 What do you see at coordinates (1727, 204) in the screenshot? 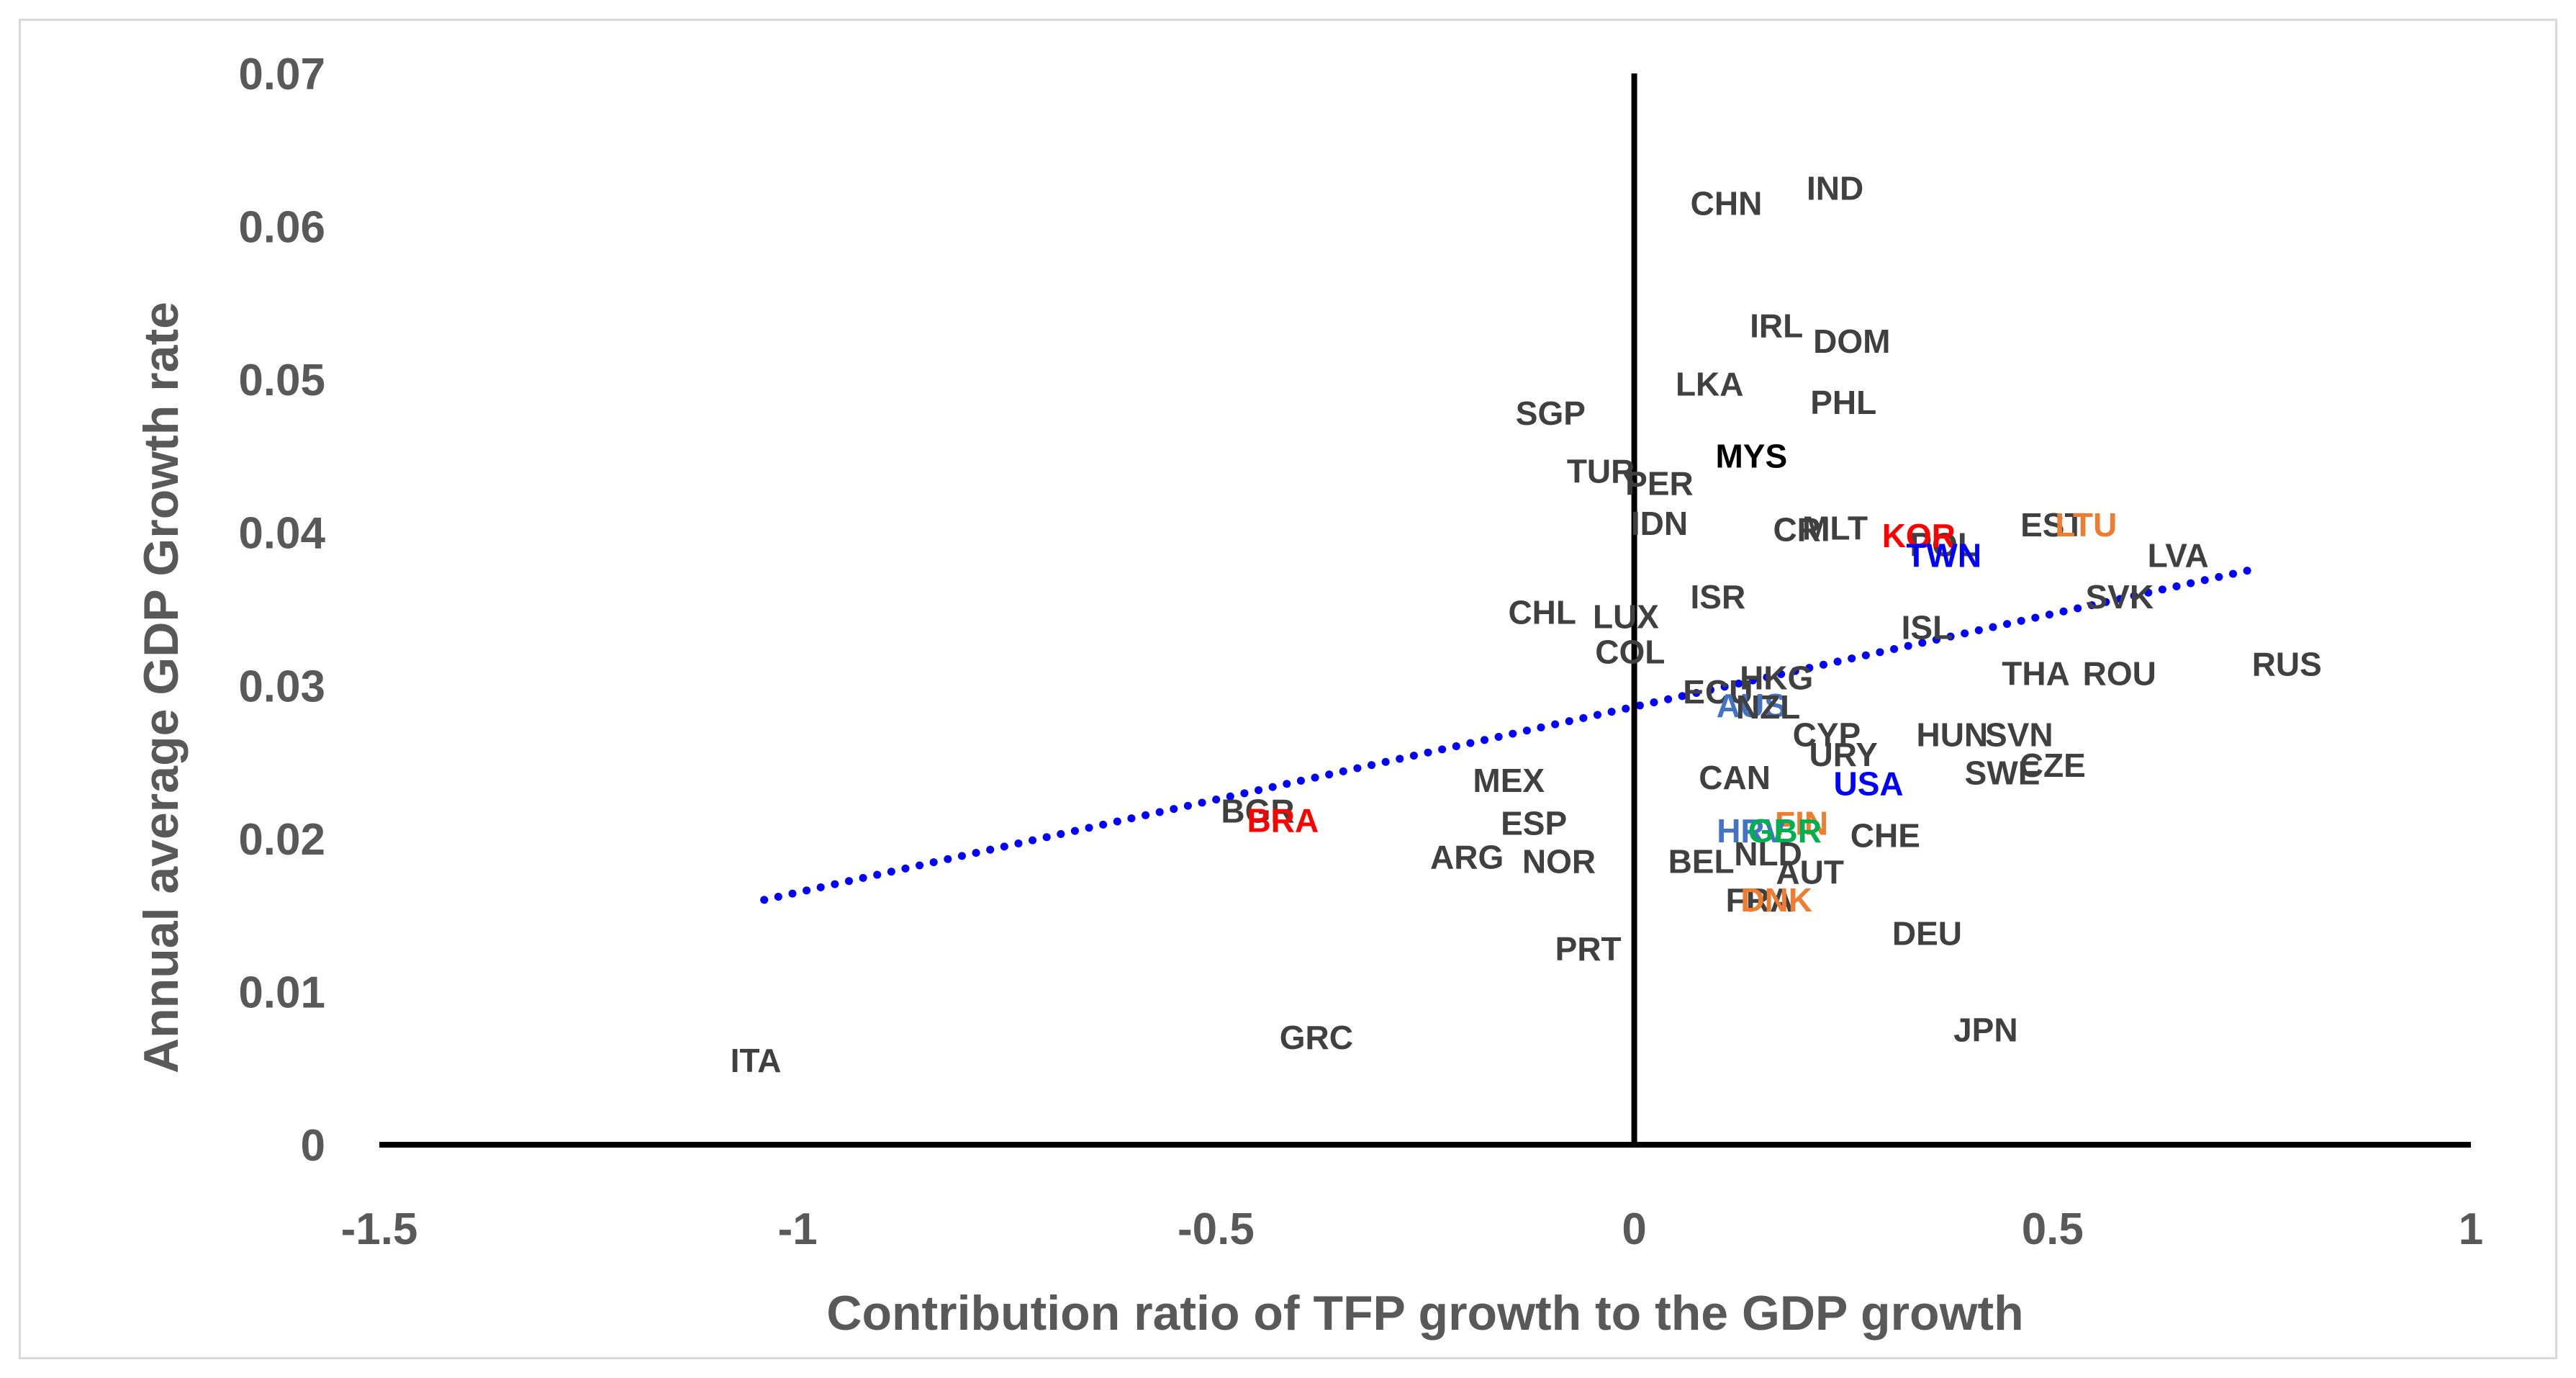
I see `data-point-chn: CHN` at bounding box center [1727, 204].